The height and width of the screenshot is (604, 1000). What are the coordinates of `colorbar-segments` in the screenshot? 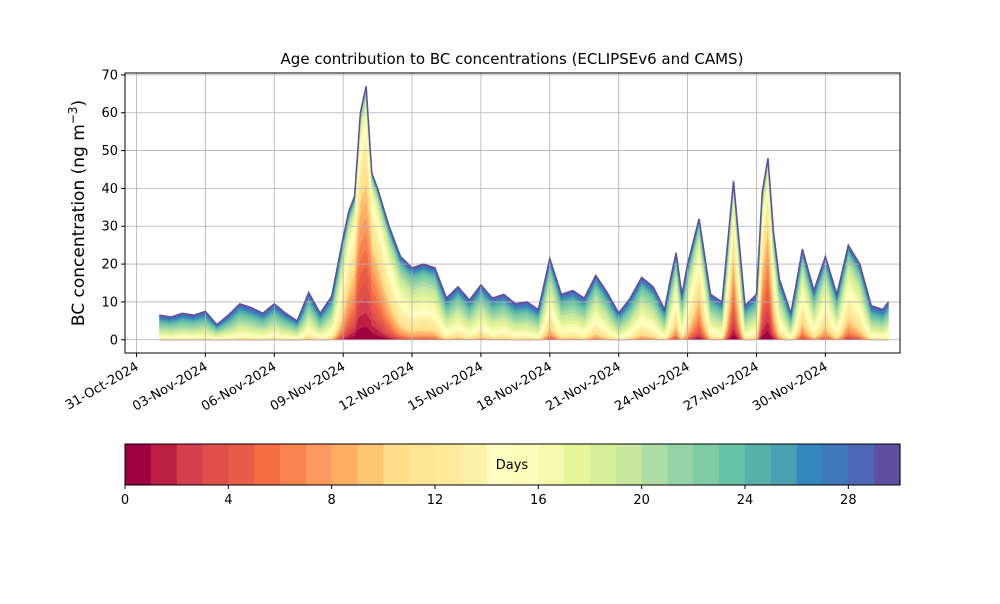 It's located at (513, 464).